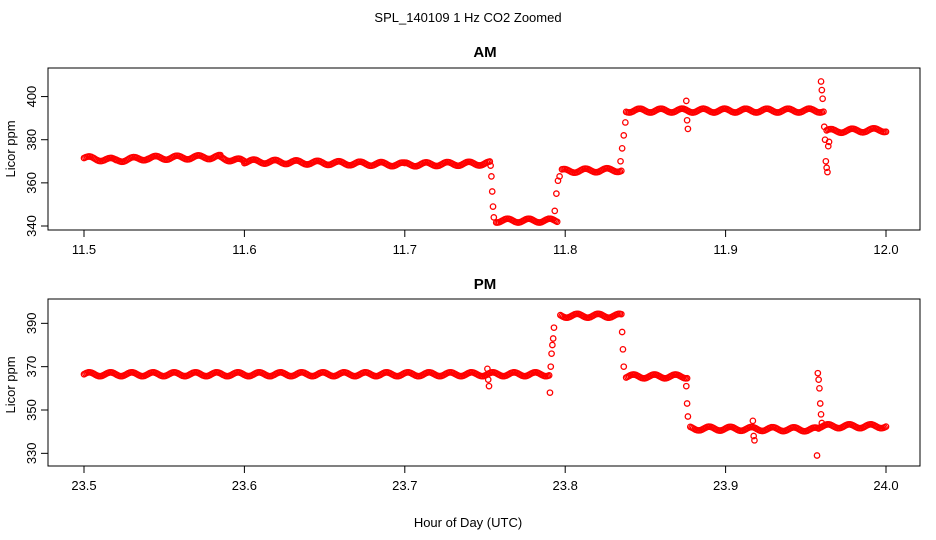 This screenshot has width=936, height=540. Describe the element at coordinates (244, 249) in the screenshot. I see `am-x-tick-label: 11.6` at that location.